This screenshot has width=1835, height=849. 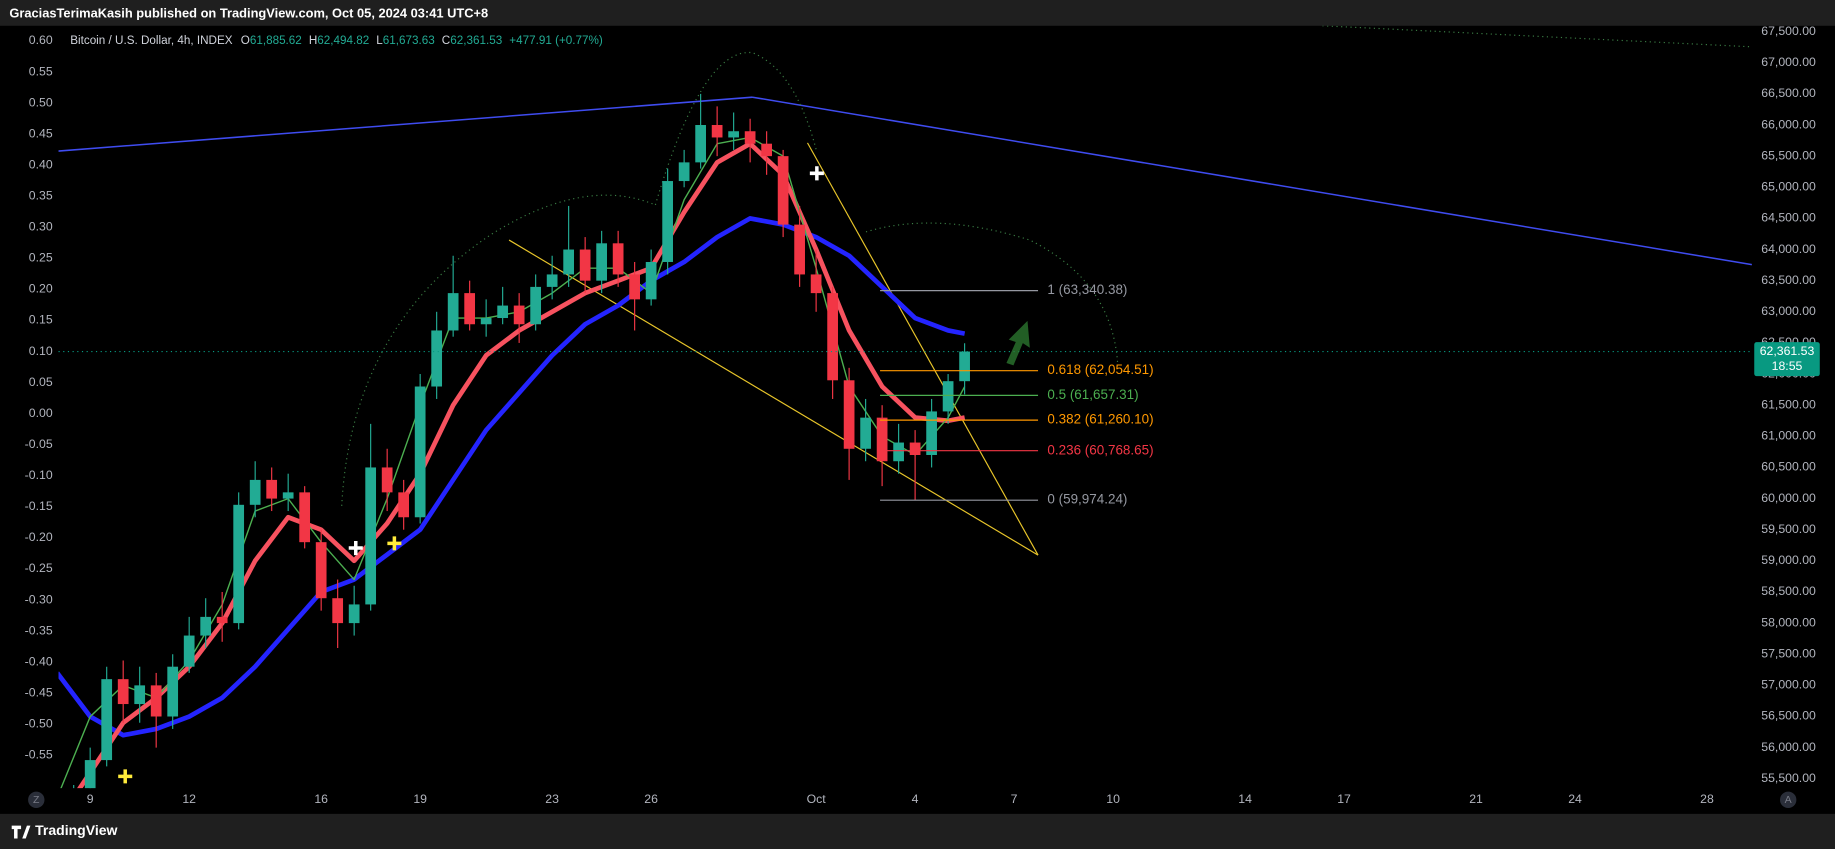 I want to click on y-tick-label: 67,000.00, so click(x=1788, y=62).